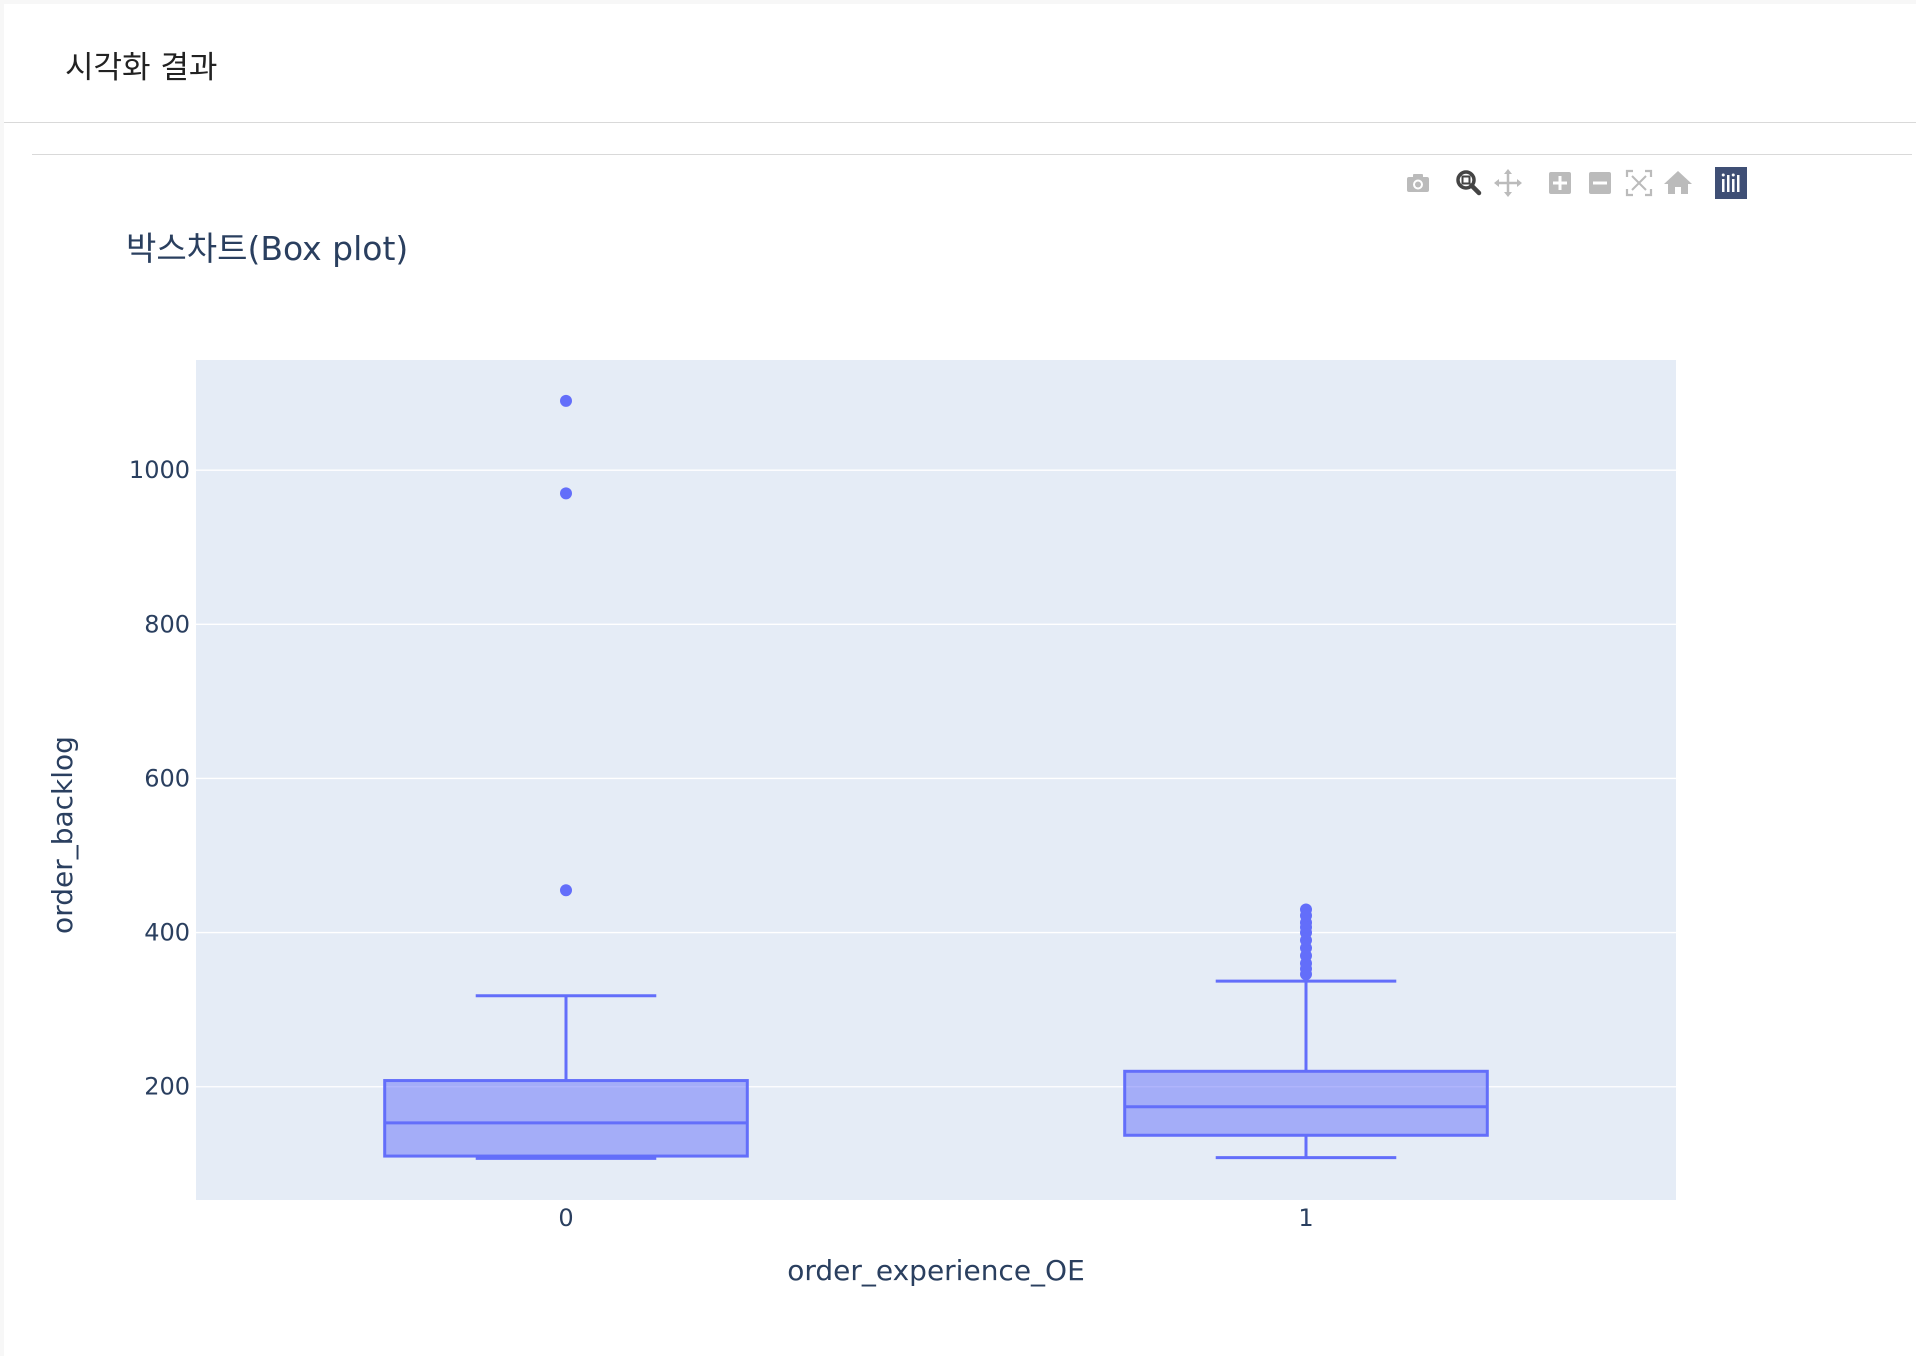 Image resolution: width=1916 pixels, height=1356 pixels. I want to click on panel-title: 시각화 결과, so click(141, 68).